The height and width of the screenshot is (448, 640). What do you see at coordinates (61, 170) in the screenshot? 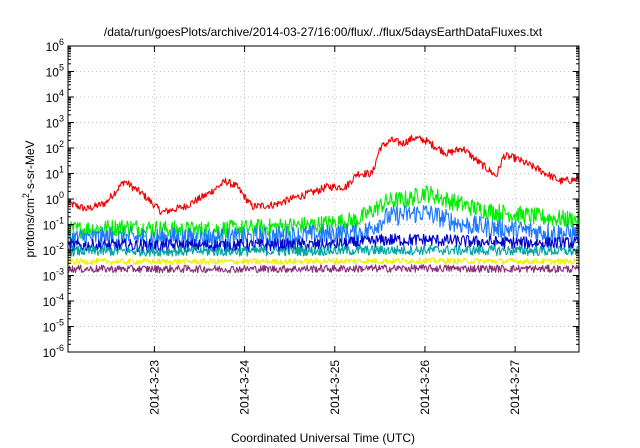
I see `y-tick-exp: 1` at bounding box center [61, 170].